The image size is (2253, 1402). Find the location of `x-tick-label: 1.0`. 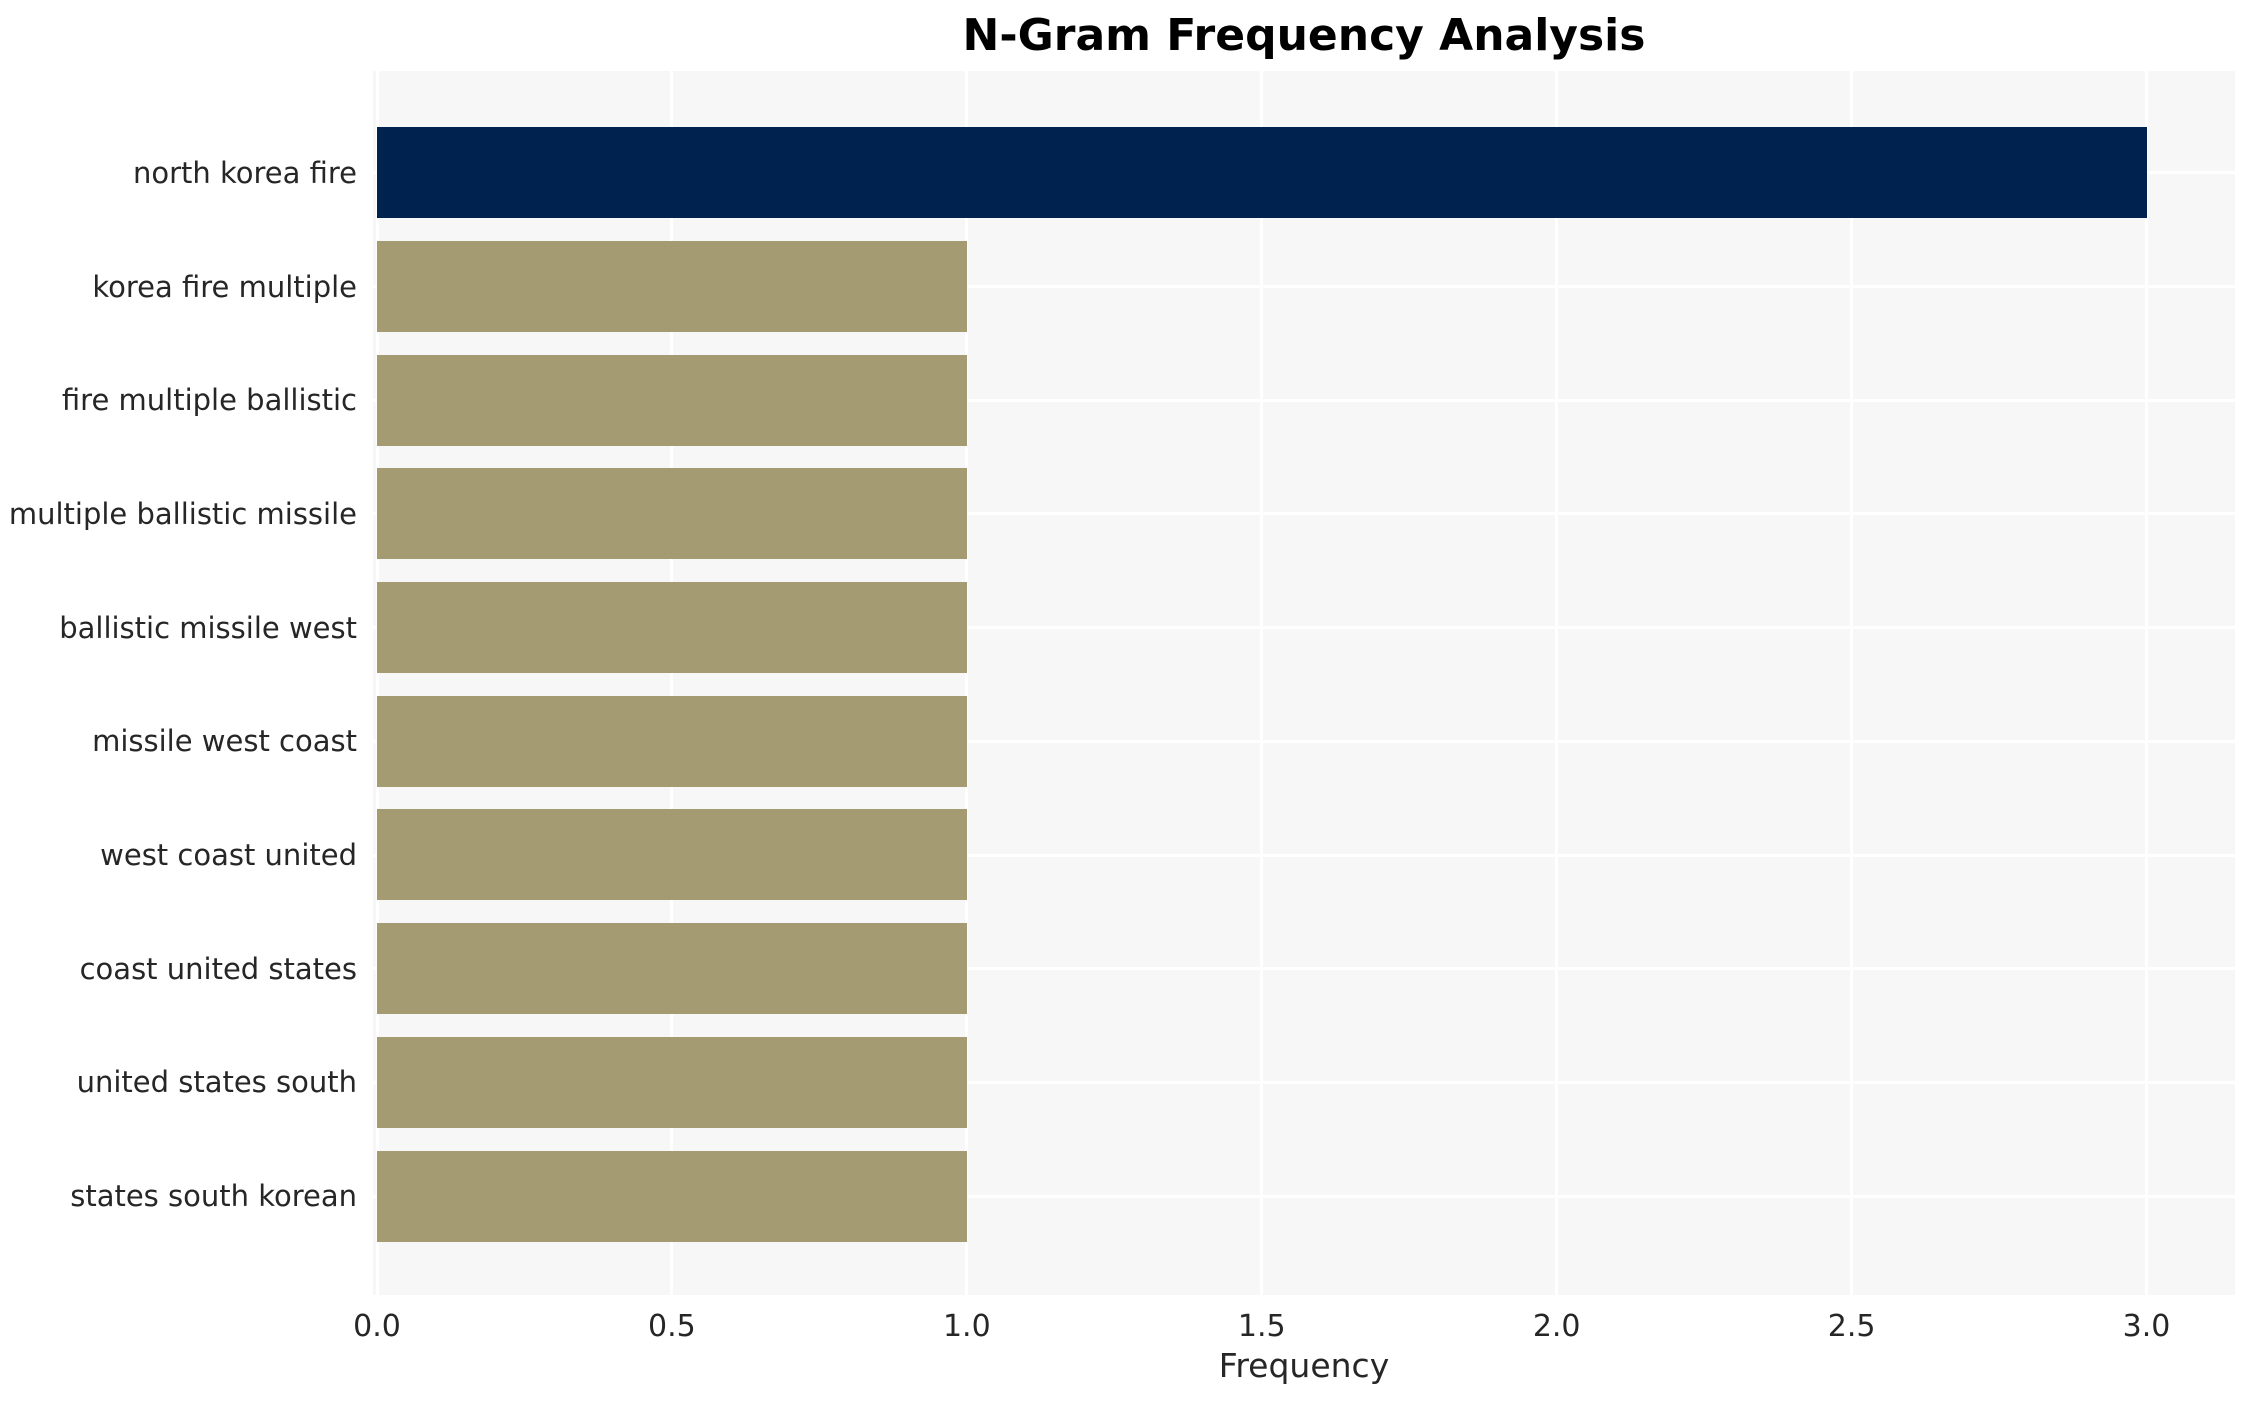

x-tick-label: 1.0 is located at coordinates (966, 1326).